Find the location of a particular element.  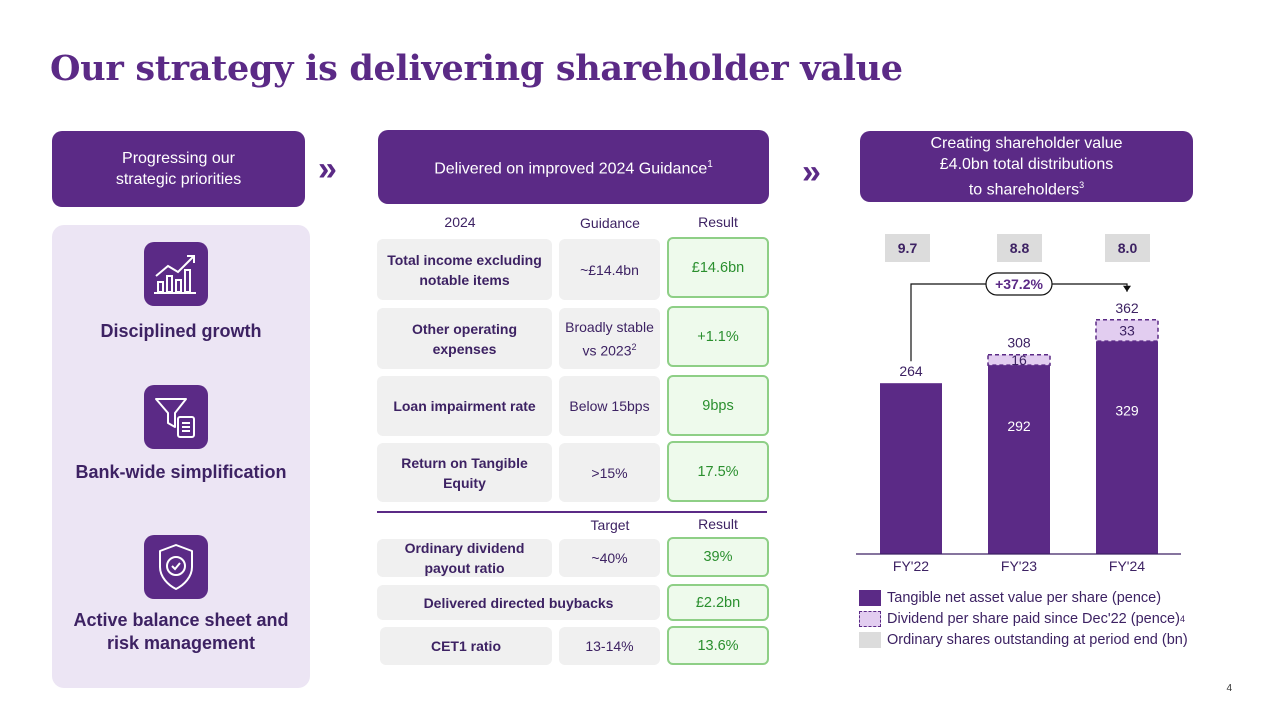

table-divider is located at coordinates (572, 512).